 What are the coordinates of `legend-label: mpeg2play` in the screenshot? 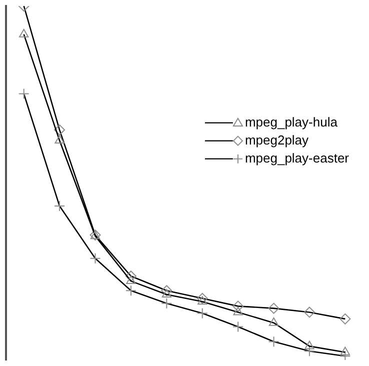 It's located at (277, 140).